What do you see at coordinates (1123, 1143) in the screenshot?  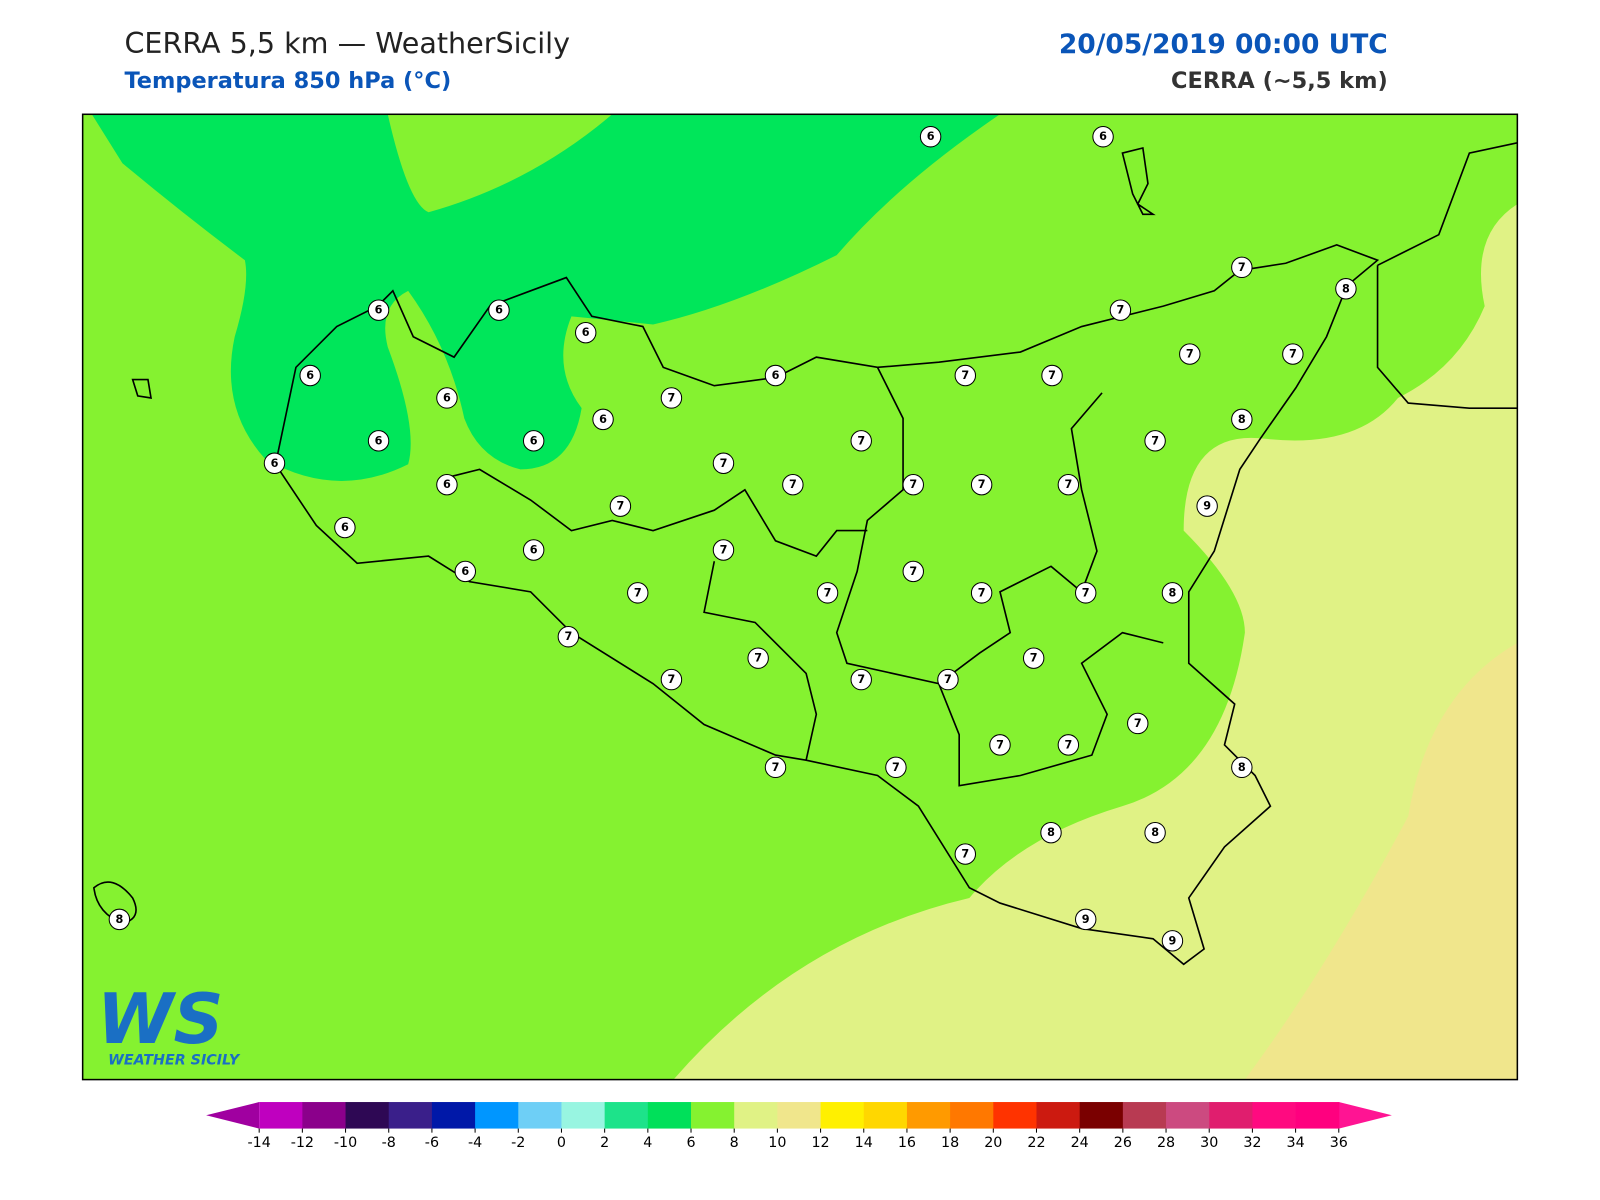 I see `colorbar-tick-label: 26` at bounding box center [1123, 1143].